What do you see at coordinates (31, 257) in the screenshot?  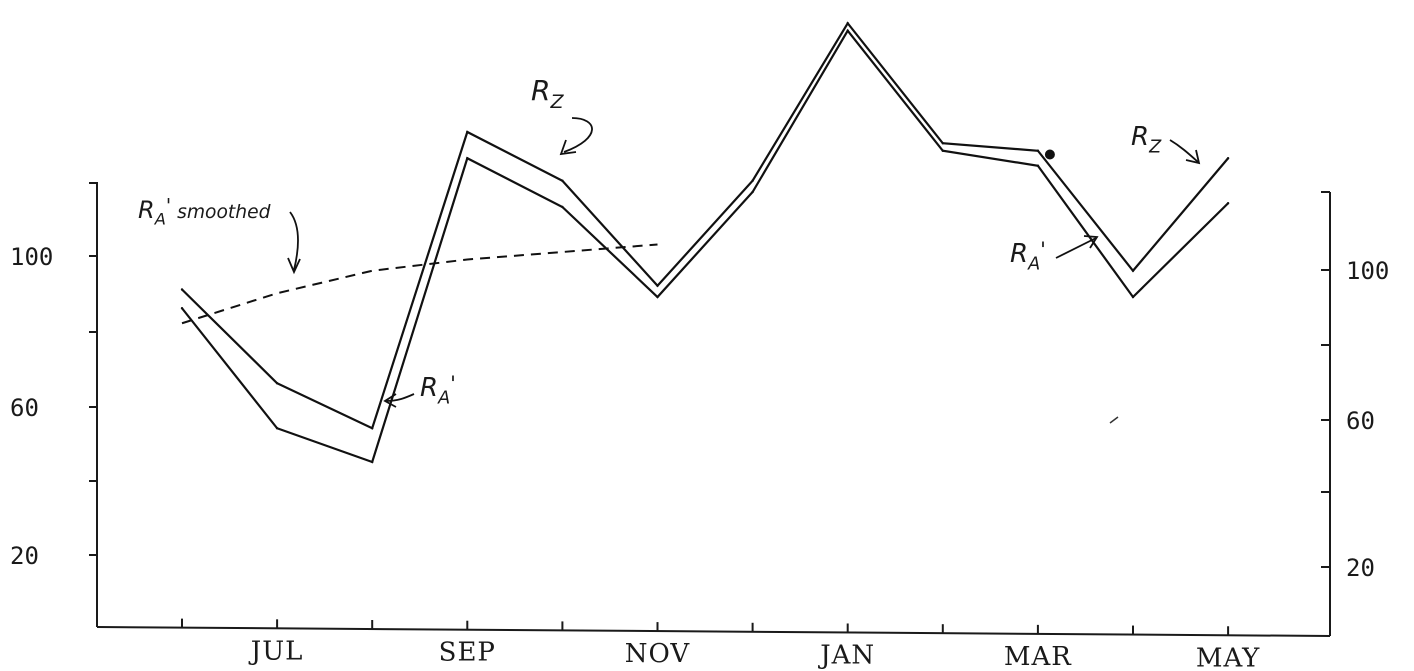 I see `left-axis-tick-label: 100` at bounding box center [31, 257].